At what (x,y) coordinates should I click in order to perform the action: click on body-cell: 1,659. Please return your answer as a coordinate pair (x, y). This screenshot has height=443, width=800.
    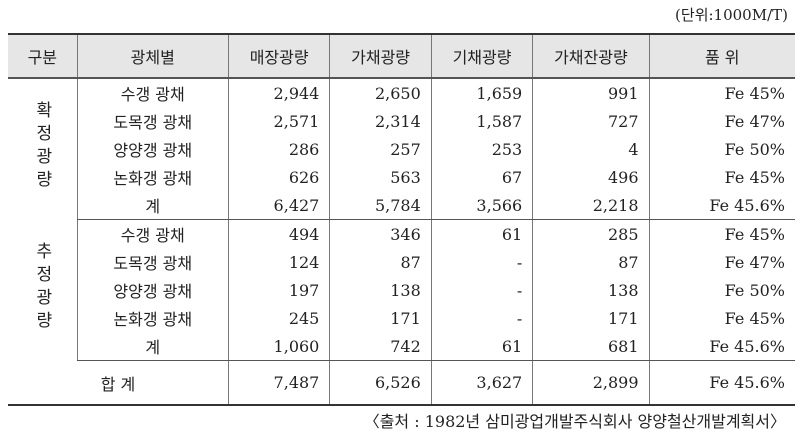
    Looking at the image, I should click on (481, 92).